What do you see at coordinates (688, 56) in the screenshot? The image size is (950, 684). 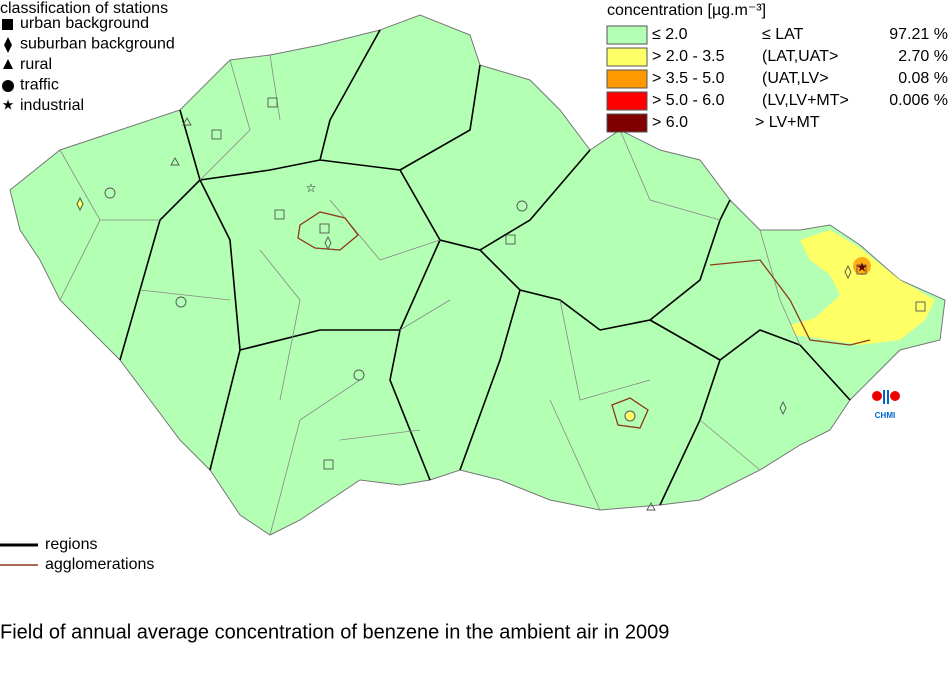 I see `legend-range: > 2.0 - 3.5` at bounding box center [688, 56].